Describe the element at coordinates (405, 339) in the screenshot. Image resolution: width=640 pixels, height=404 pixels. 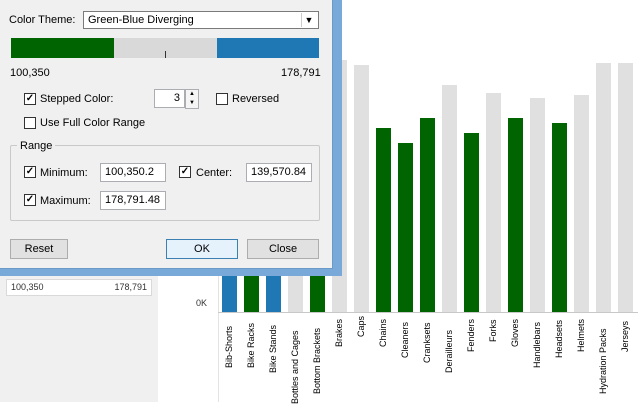
I see `category-label: Cleaners` at that location.